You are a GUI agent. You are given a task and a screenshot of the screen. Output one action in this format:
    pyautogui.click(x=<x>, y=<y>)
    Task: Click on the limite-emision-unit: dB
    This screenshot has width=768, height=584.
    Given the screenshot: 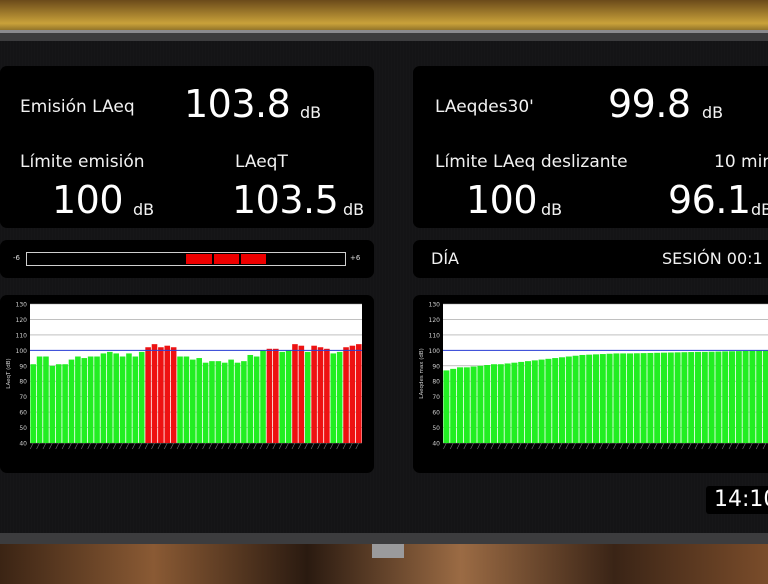 What is the action you would take?
    pyautogui.click(x=144, y=209)
    